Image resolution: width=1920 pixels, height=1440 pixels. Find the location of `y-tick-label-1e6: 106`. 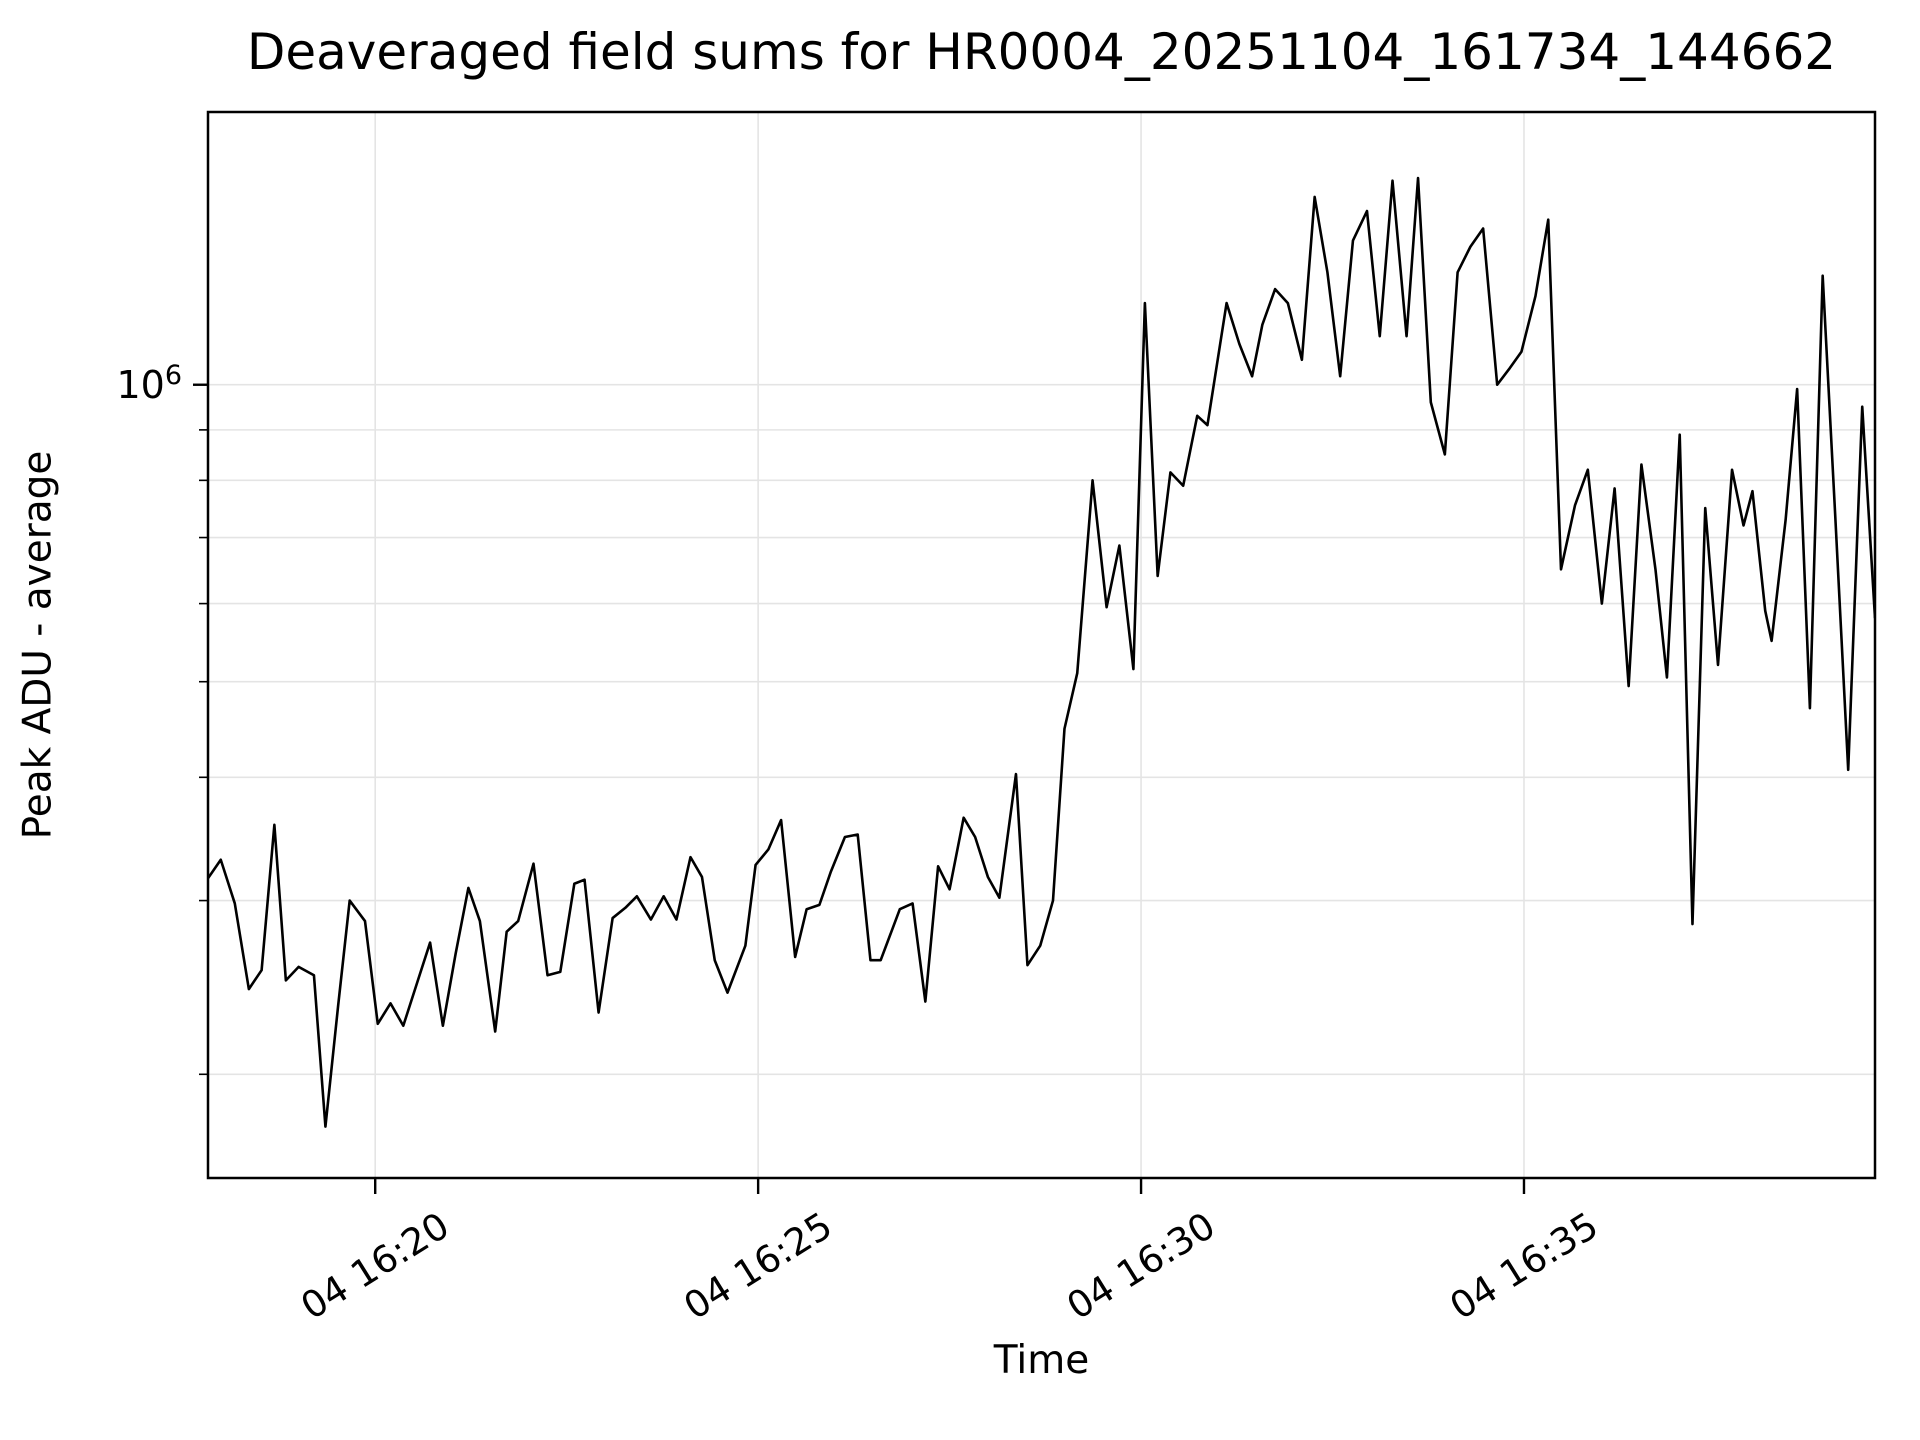

y-tick-label-1e6: 106 is located at coordinates (149, 383).